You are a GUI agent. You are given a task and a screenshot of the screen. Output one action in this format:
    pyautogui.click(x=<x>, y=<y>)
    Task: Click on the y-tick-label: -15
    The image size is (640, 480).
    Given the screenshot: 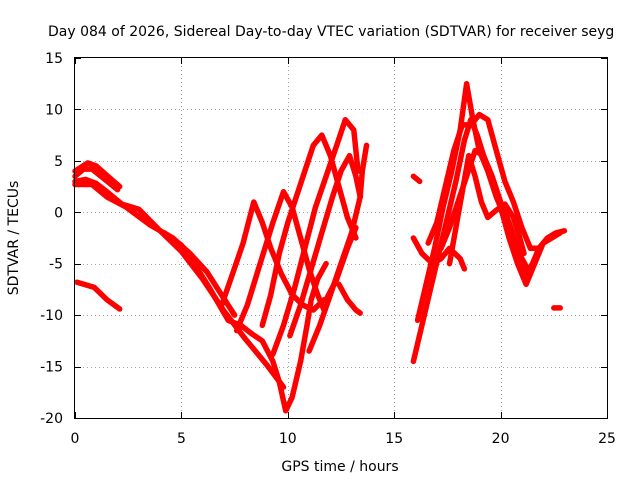 What is the action you would take?
    pyautogui.click(x=51, y=368)
    